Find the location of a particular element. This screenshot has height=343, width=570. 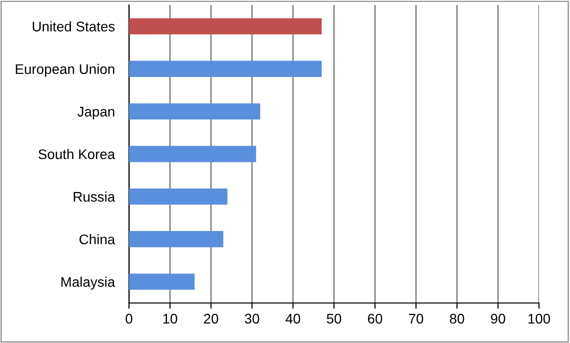

x-tick-label: 90 is located at coordinates (498, 319).